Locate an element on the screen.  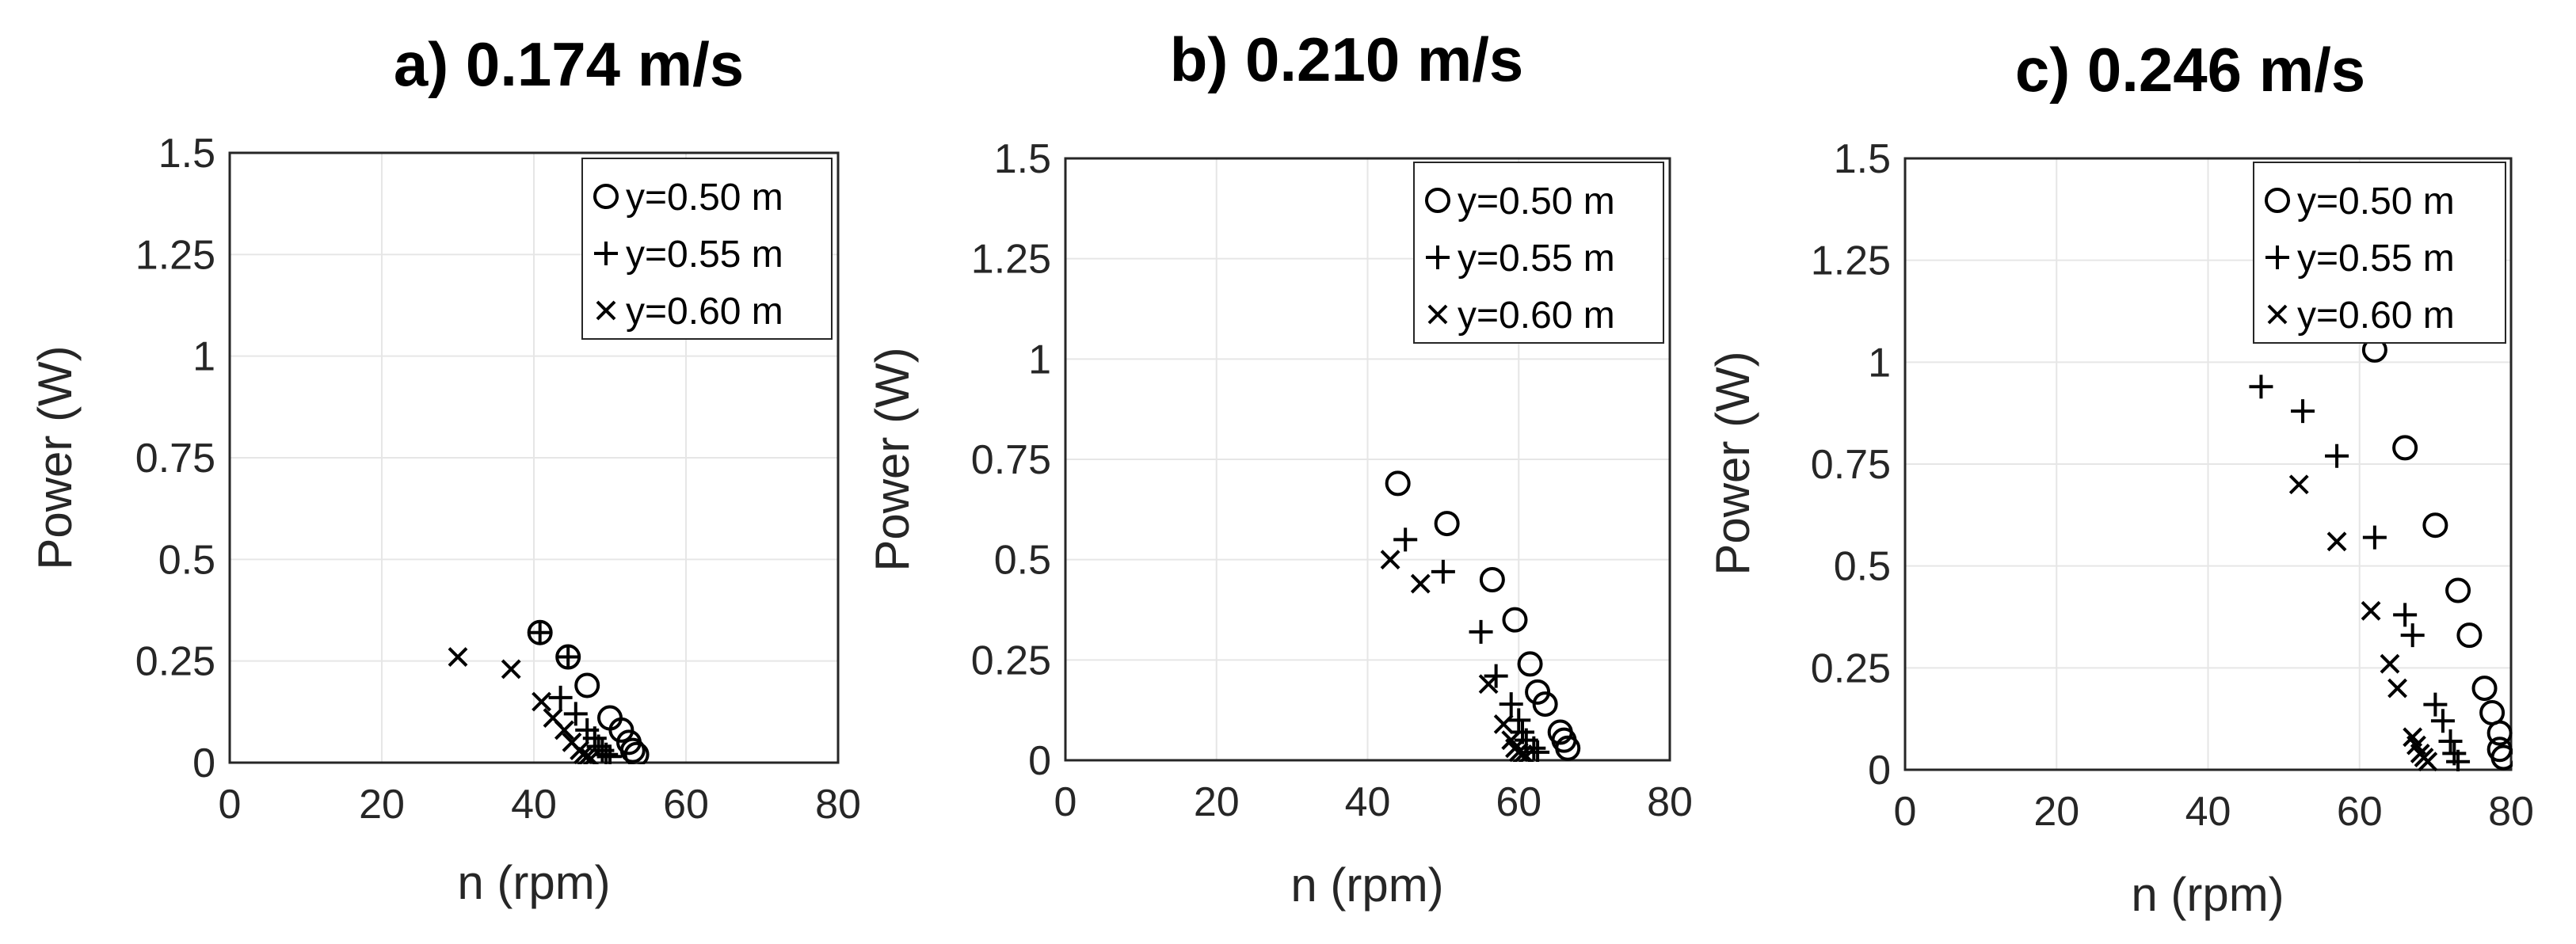
x-tick-label: 20 is located at coordinates (2056, 812).